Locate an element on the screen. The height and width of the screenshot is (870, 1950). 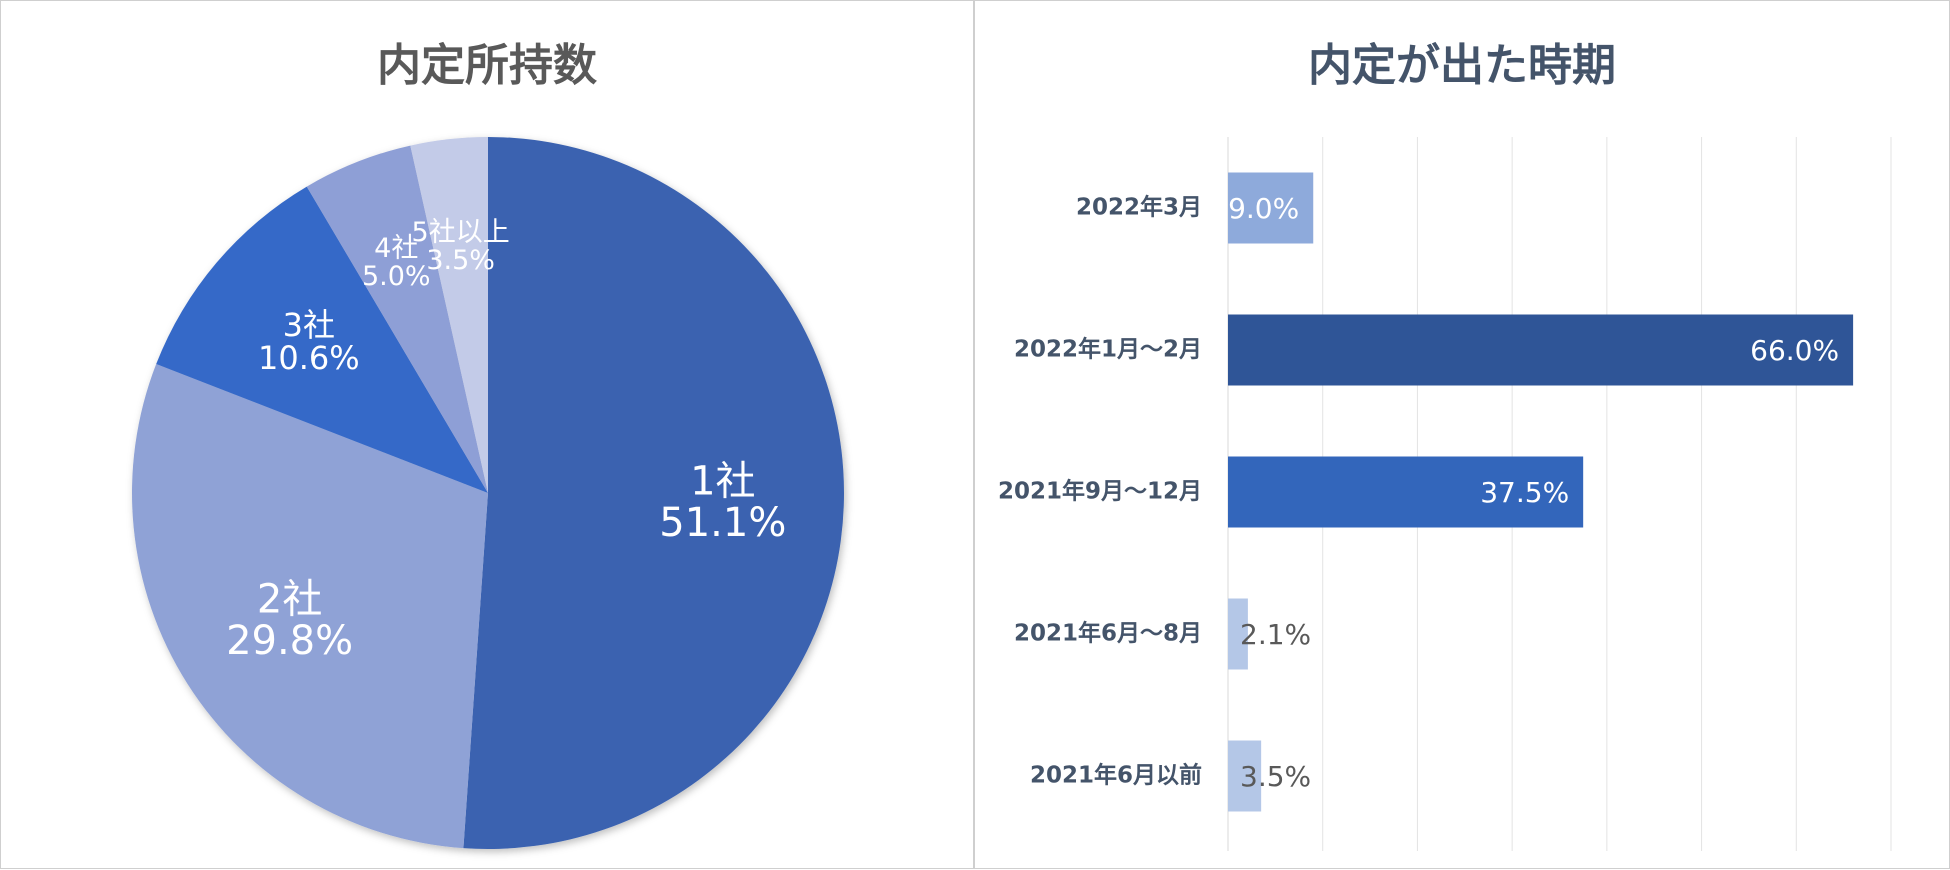
value-label: 9.0% is located at coordinates (1263, 208).